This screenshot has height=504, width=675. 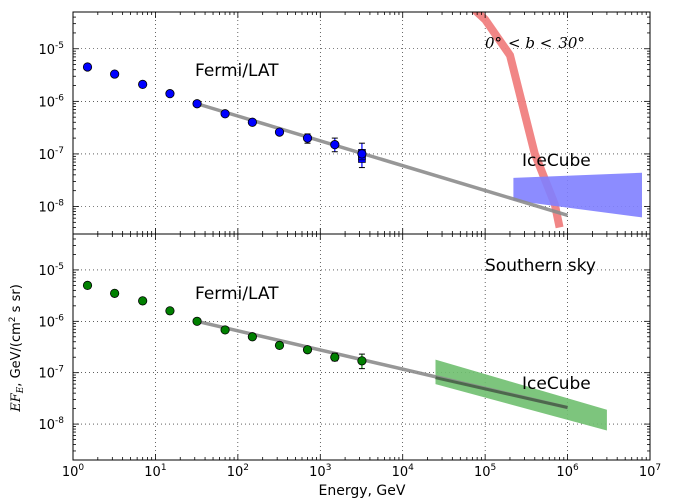 I want to click on x-tick-label: 10³, so click(x=320, y=471).